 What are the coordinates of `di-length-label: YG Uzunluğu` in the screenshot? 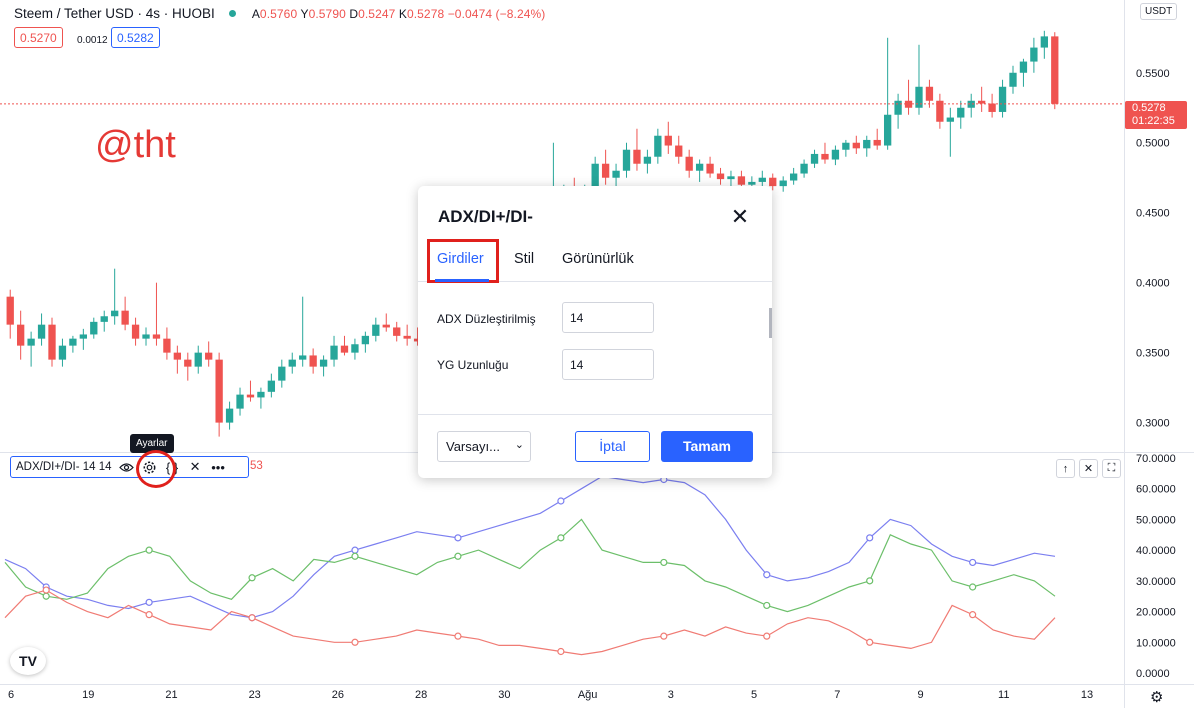 It's located at (473, 365).